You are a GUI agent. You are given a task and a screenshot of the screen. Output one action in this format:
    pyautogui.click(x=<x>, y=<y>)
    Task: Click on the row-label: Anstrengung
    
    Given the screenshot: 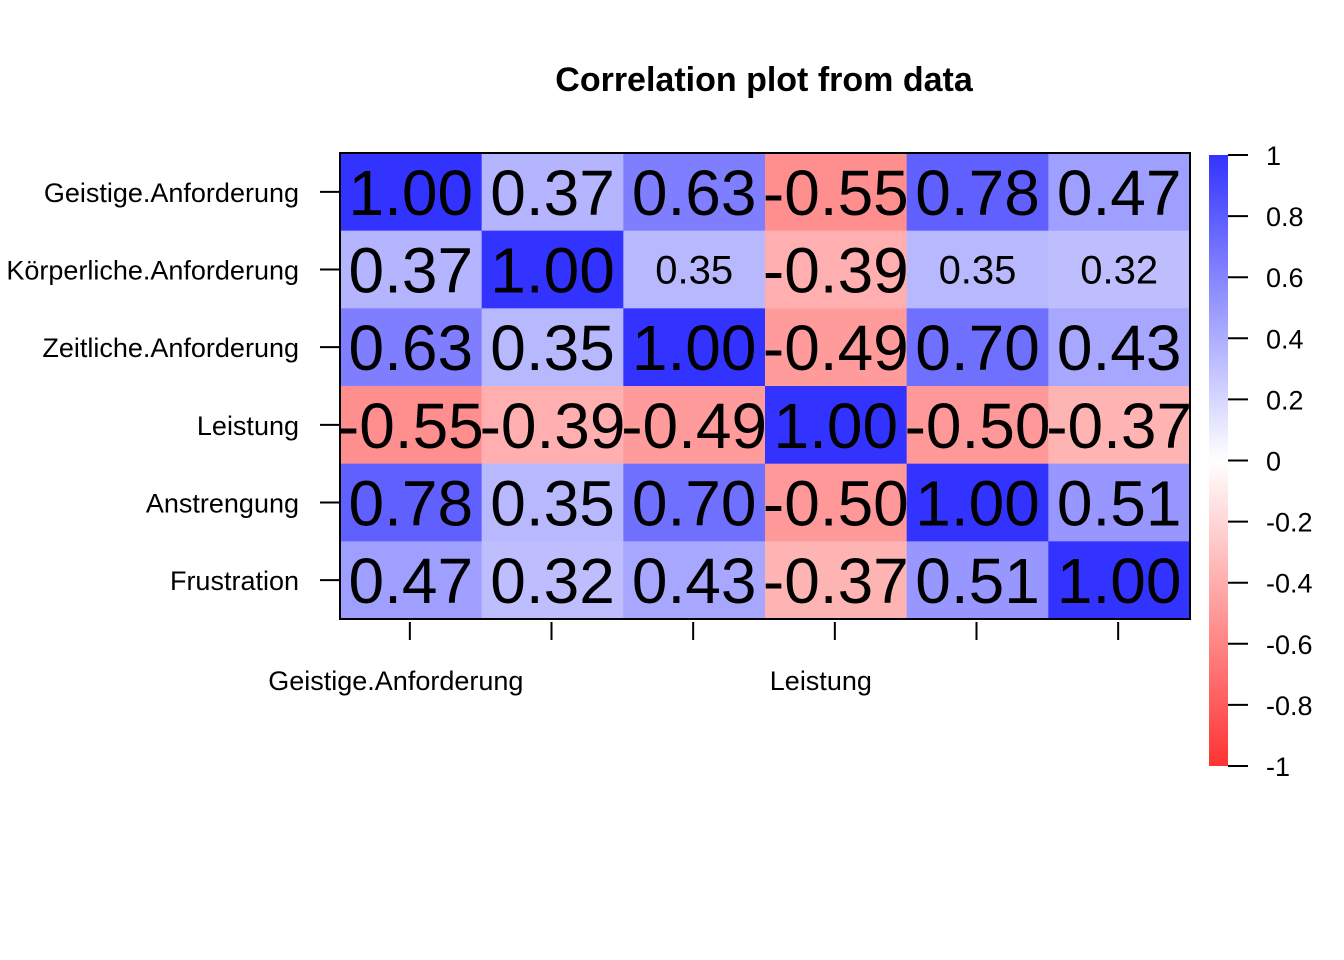 What is the action you would take?
    pyautogui.click(x=222, y=504)
    